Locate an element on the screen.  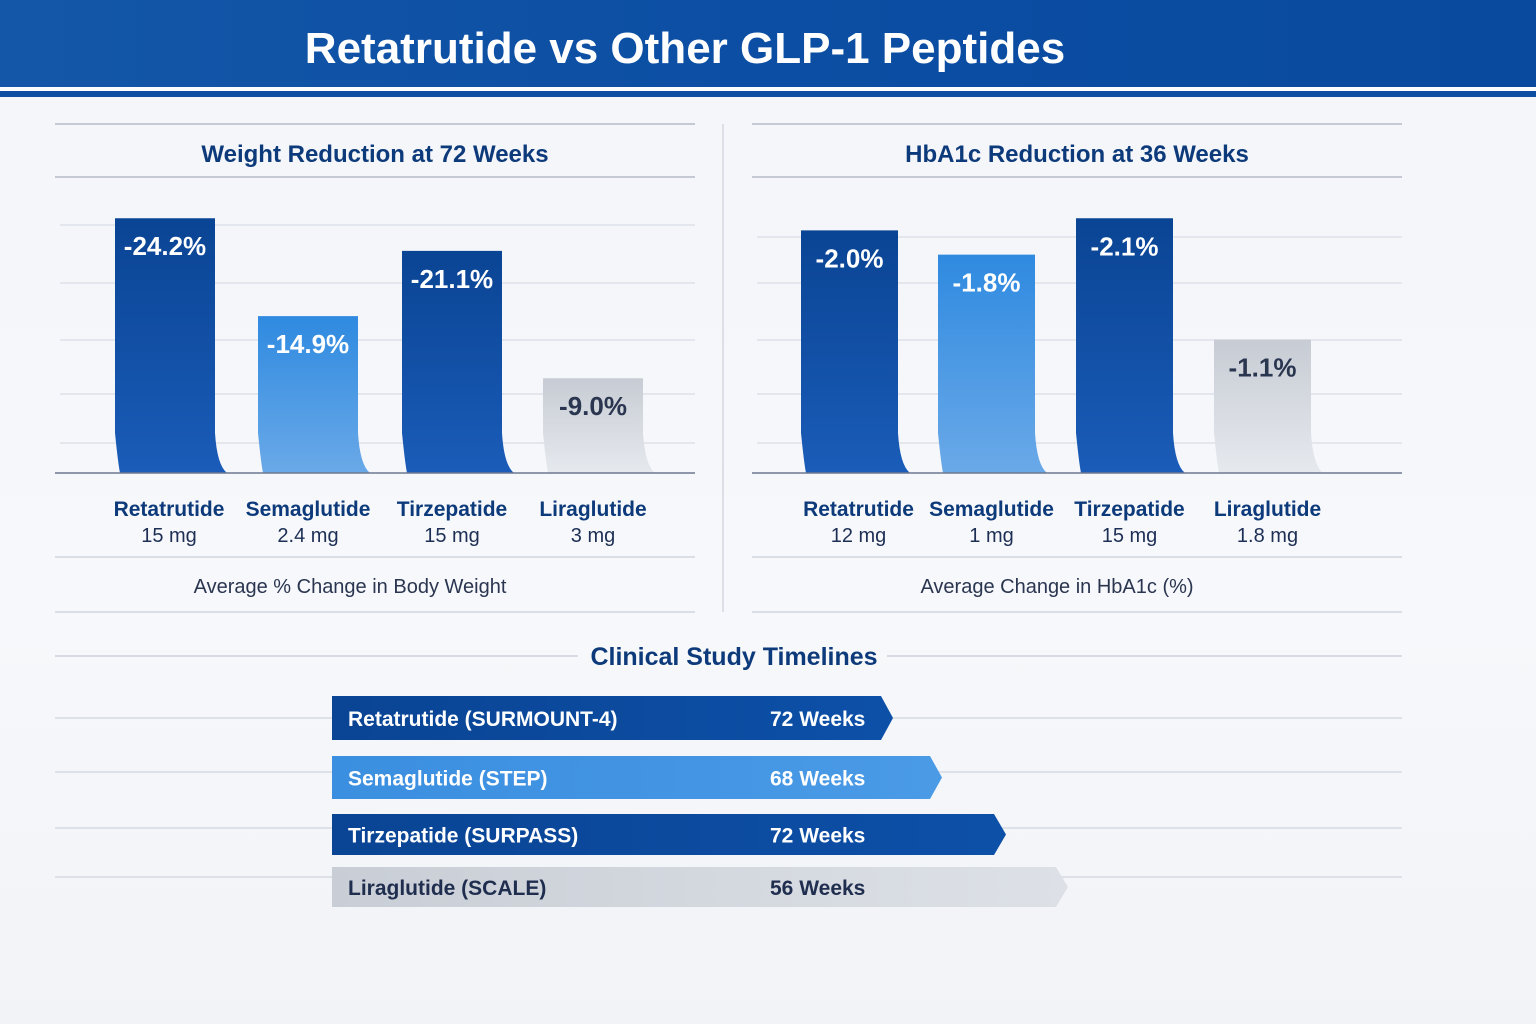
bar-value-label: -2.0% is located at coordinates (850, 258).